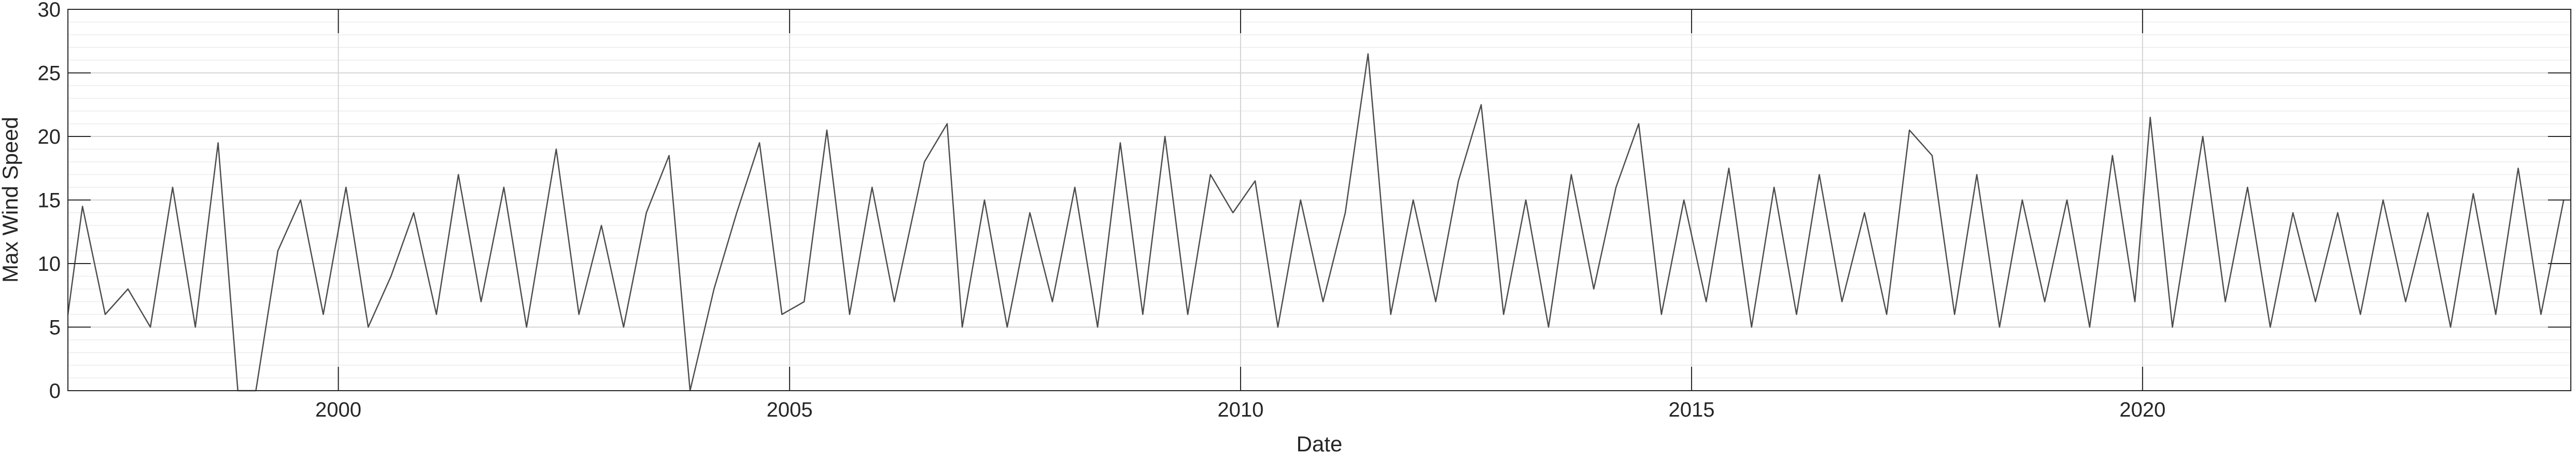  What do you see at coordinates (1691, 410) in the screenshot?
I see `x-tick-label: 2015` at bounding box center [1691, 410].